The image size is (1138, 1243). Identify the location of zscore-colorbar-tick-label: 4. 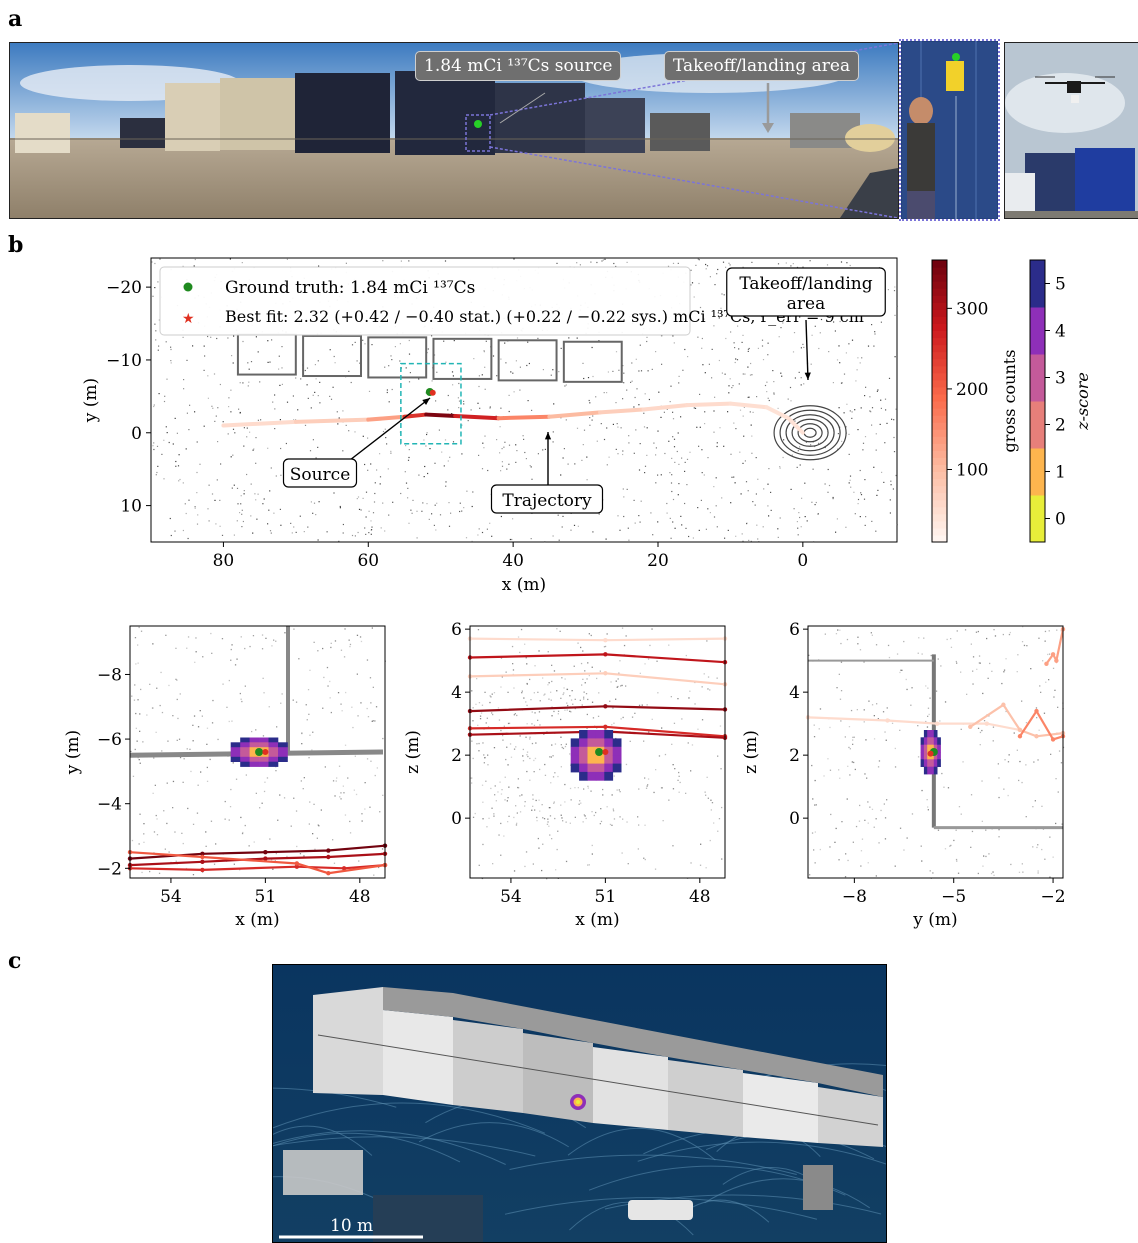
(1060, 332).